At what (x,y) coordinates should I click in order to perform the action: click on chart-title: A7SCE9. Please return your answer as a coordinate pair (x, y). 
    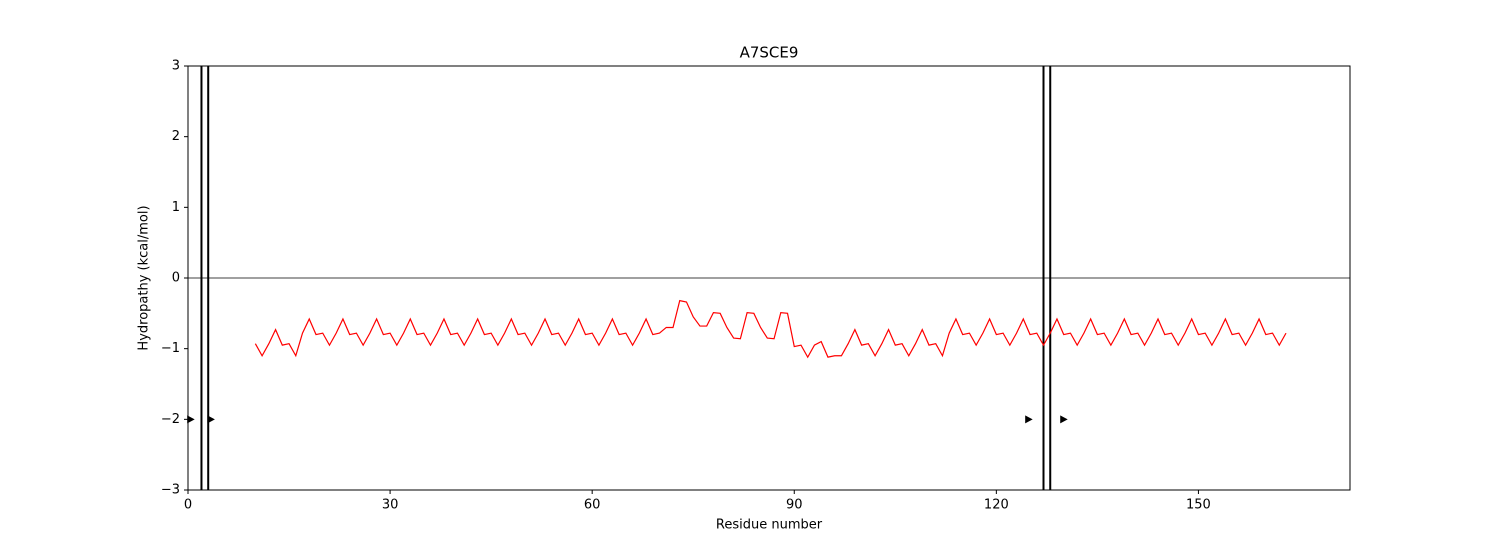
    Looking at the image, I should click on (769, 53).